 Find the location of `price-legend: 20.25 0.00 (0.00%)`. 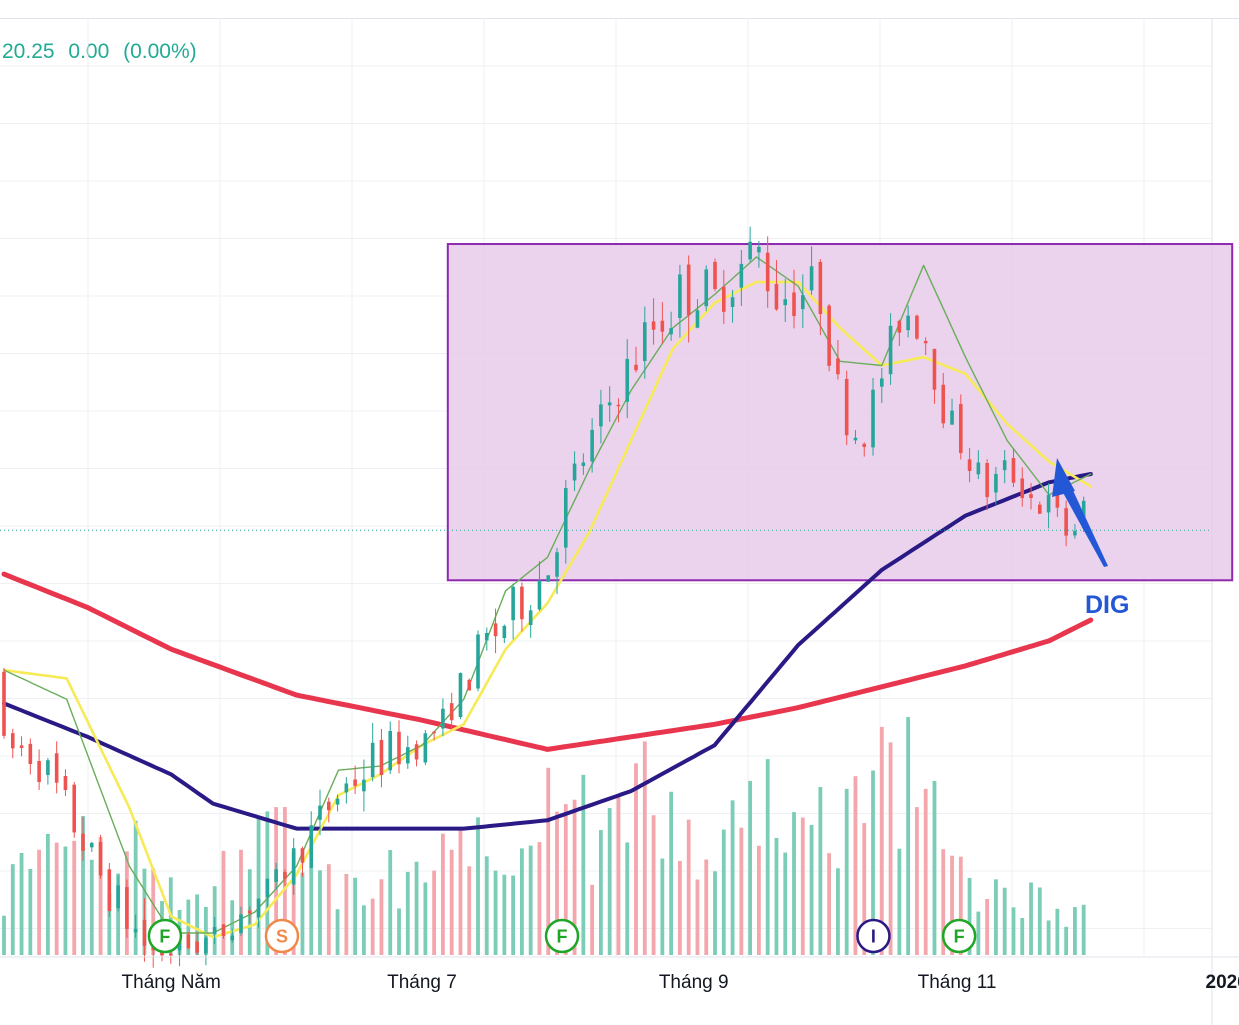

price-legend: 20.25 0.00 (0.00%) is located at coordinates (103, 52).